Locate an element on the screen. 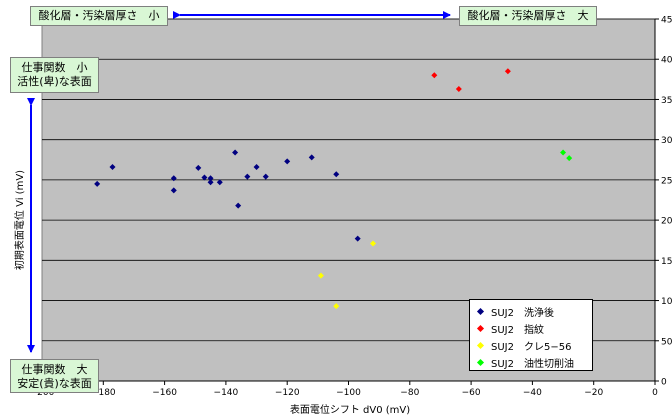  x-tick-label: 0 is located at coordinates (655, 393).